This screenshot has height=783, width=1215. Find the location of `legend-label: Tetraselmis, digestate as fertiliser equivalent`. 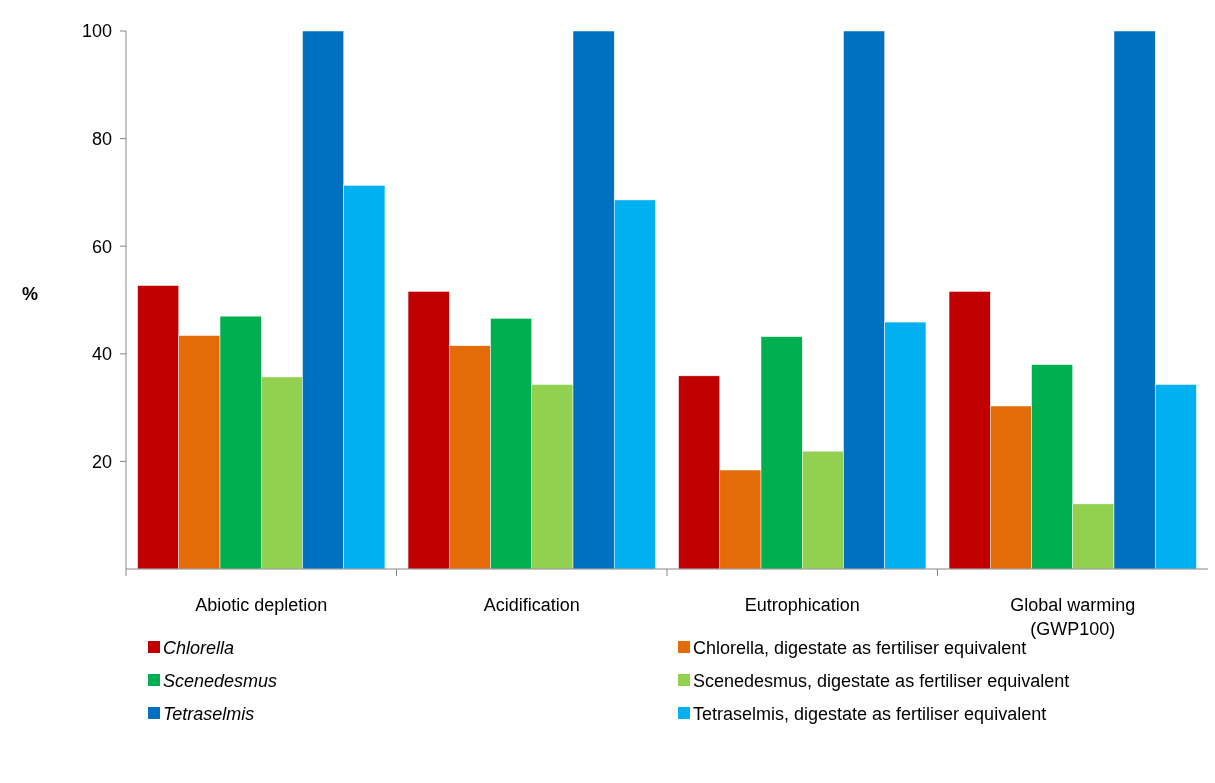

legend-label: Tetraselmis, digestate as fertiliser equivalent is located at coordinates (870, 714).